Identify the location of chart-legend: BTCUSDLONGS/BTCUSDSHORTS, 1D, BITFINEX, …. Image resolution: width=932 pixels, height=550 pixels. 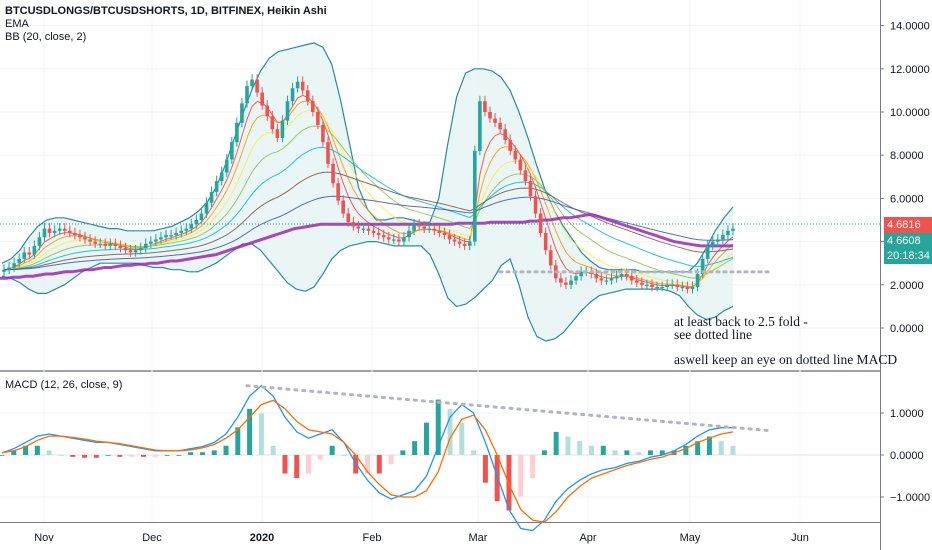
(166, 24).